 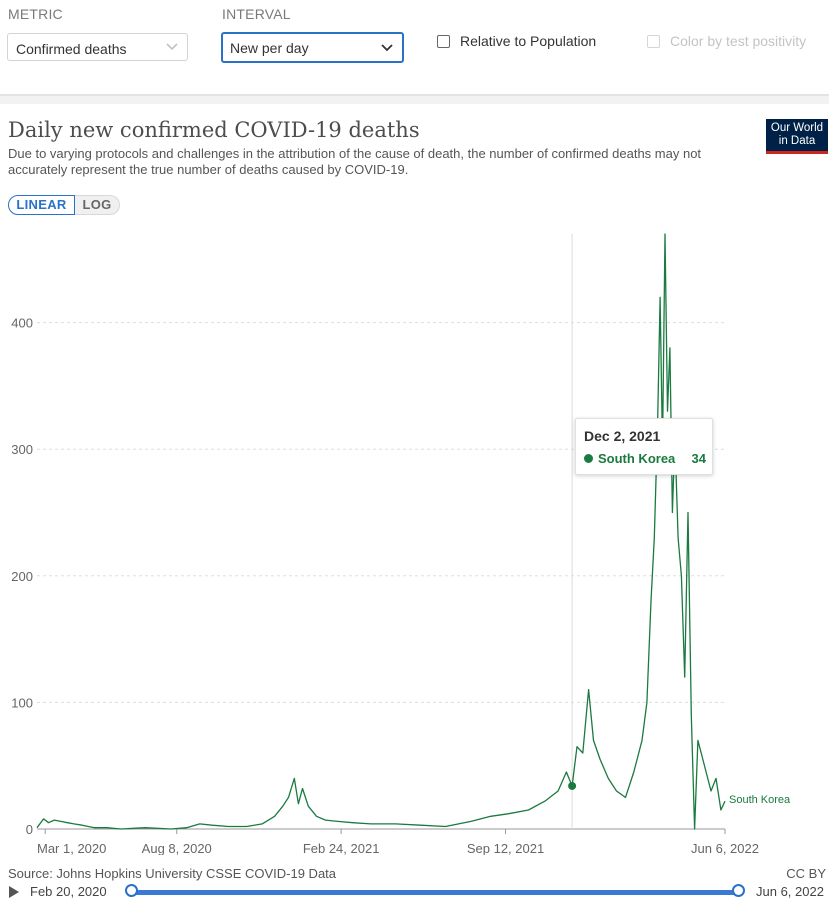 What do you see at coordinates (588, 458) in the screenshot?
I see `series-dot-icon` at bounding box center [588, 458].